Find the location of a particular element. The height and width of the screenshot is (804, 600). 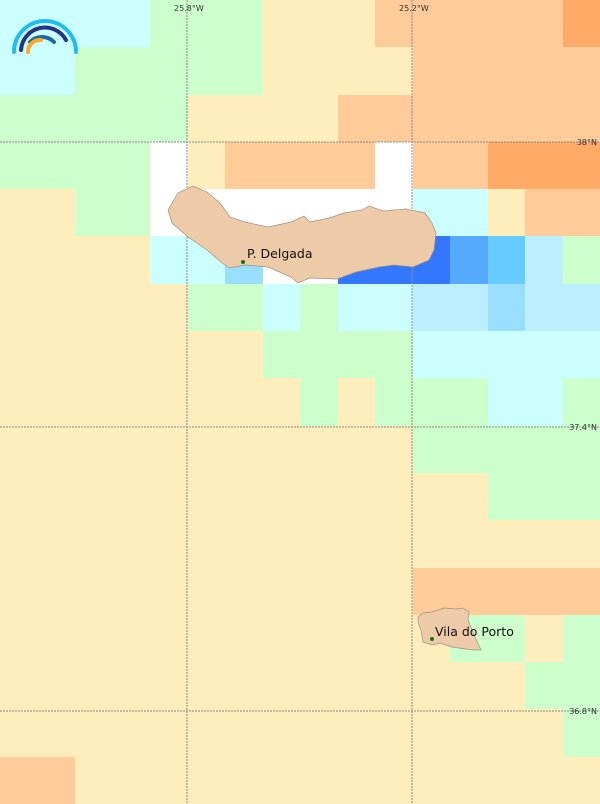

town-marker-vila-do-porto is located at coordinates (432, 639).